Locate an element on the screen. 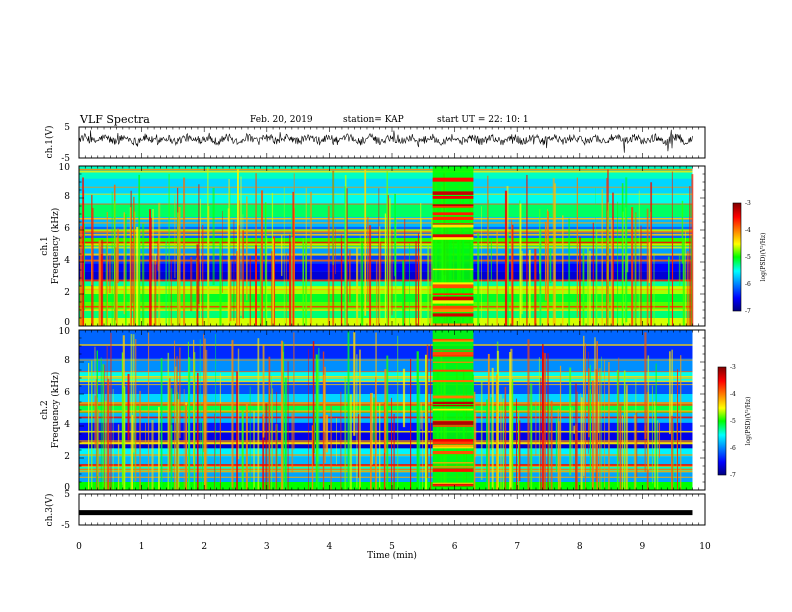  ch1-waveform-trace is located at coordinates (386, 141).